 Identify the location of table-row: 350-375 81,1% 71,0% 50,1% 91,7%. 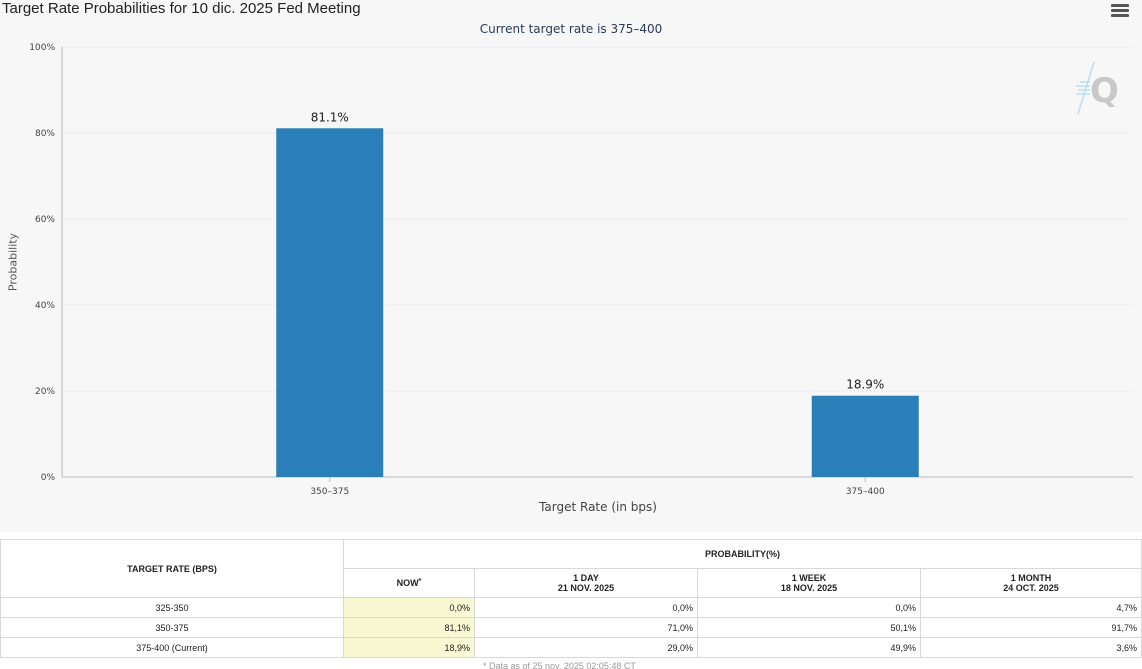
(571, 627).